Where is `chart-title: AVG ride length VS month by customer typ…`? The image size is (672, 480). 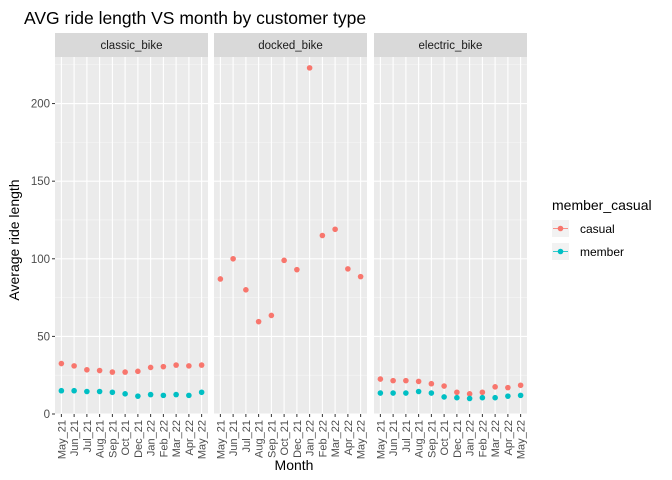 chart-title: AVG ride length VS month by customer typ… is located at coordinates (195, 18).